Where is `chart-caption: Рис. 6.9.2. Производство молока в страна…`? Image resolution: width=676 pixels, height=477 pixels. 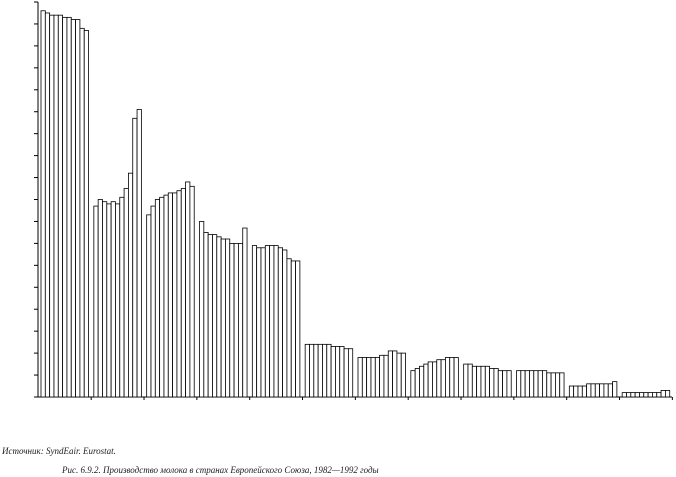
chart-caption: Рис. 6.9.2. Производство молока в страна… is located at coordinates (220, 470).